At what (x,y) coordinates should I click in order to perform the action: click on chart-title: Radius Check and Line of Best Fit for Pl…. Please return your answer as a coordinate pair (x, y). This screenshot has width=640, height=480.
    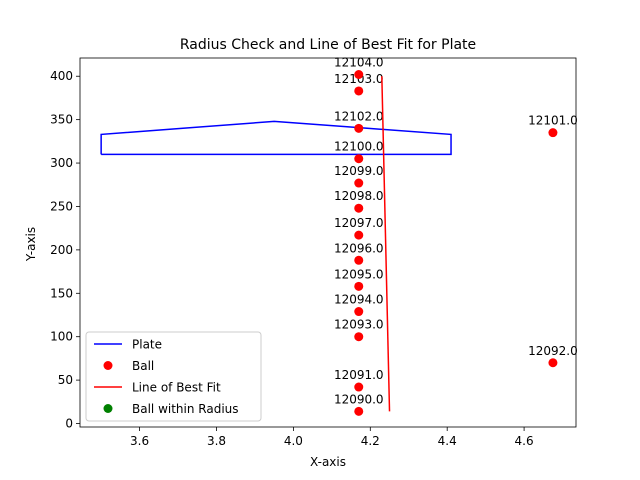
    Looking at the image, I should click on (328, 45).